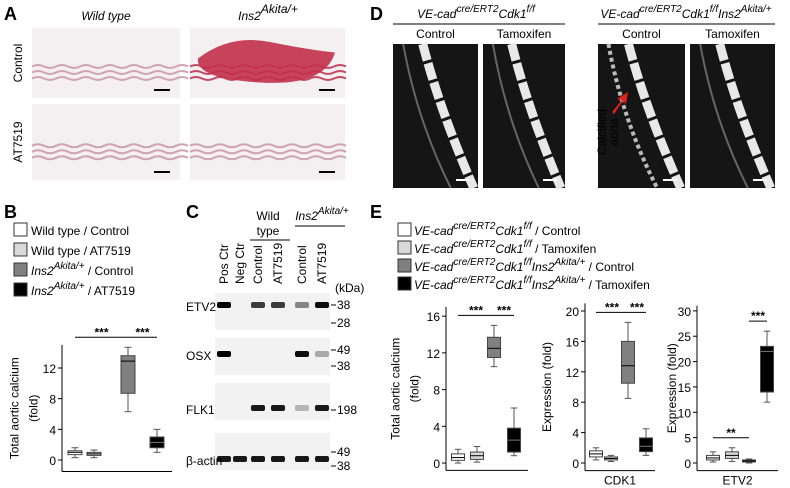 The width and height of the screenshot is (790, 488). What do you see at coordinates (201, 307) in the screenshot?
I see `blot-name: ETV2` at bounding box center [201, 307].